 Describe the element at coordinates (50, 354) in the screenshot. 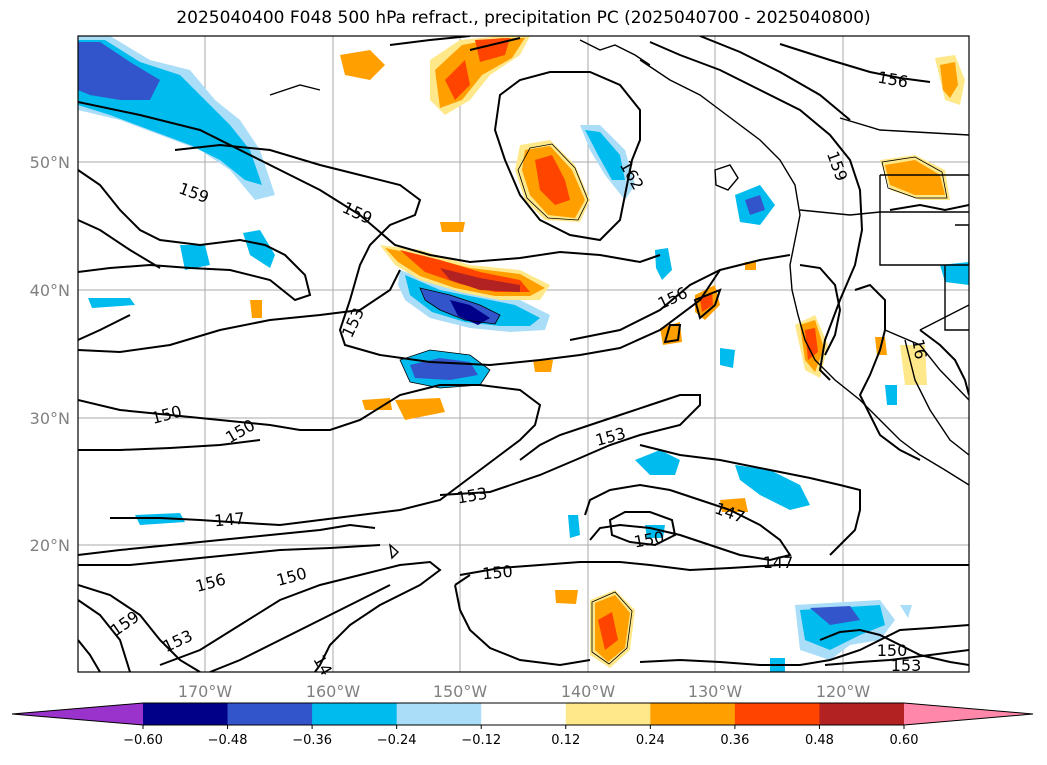

I see `latitude-labels: 50°N 40°N 30°N 20°N` at that location.